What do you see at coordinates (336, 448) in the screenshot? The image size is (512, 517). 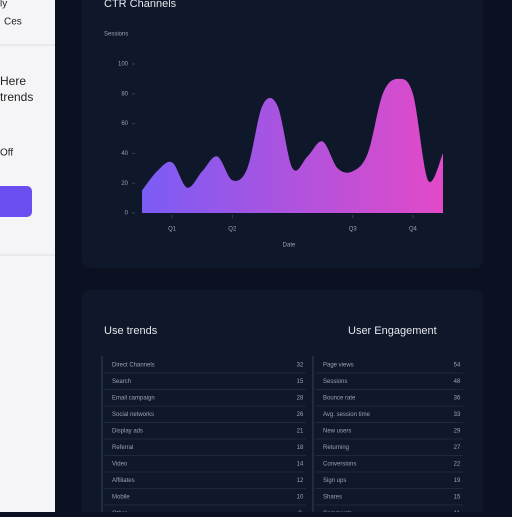 I see `list-label: Returning` at bounding box center [336, 448].